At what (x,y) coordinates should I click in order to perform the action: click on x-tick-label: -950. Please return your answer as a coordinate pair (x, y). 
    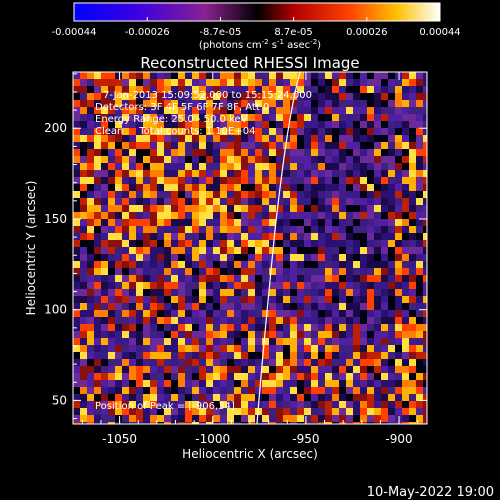
    Looking at the image, I should click on (305, 439).